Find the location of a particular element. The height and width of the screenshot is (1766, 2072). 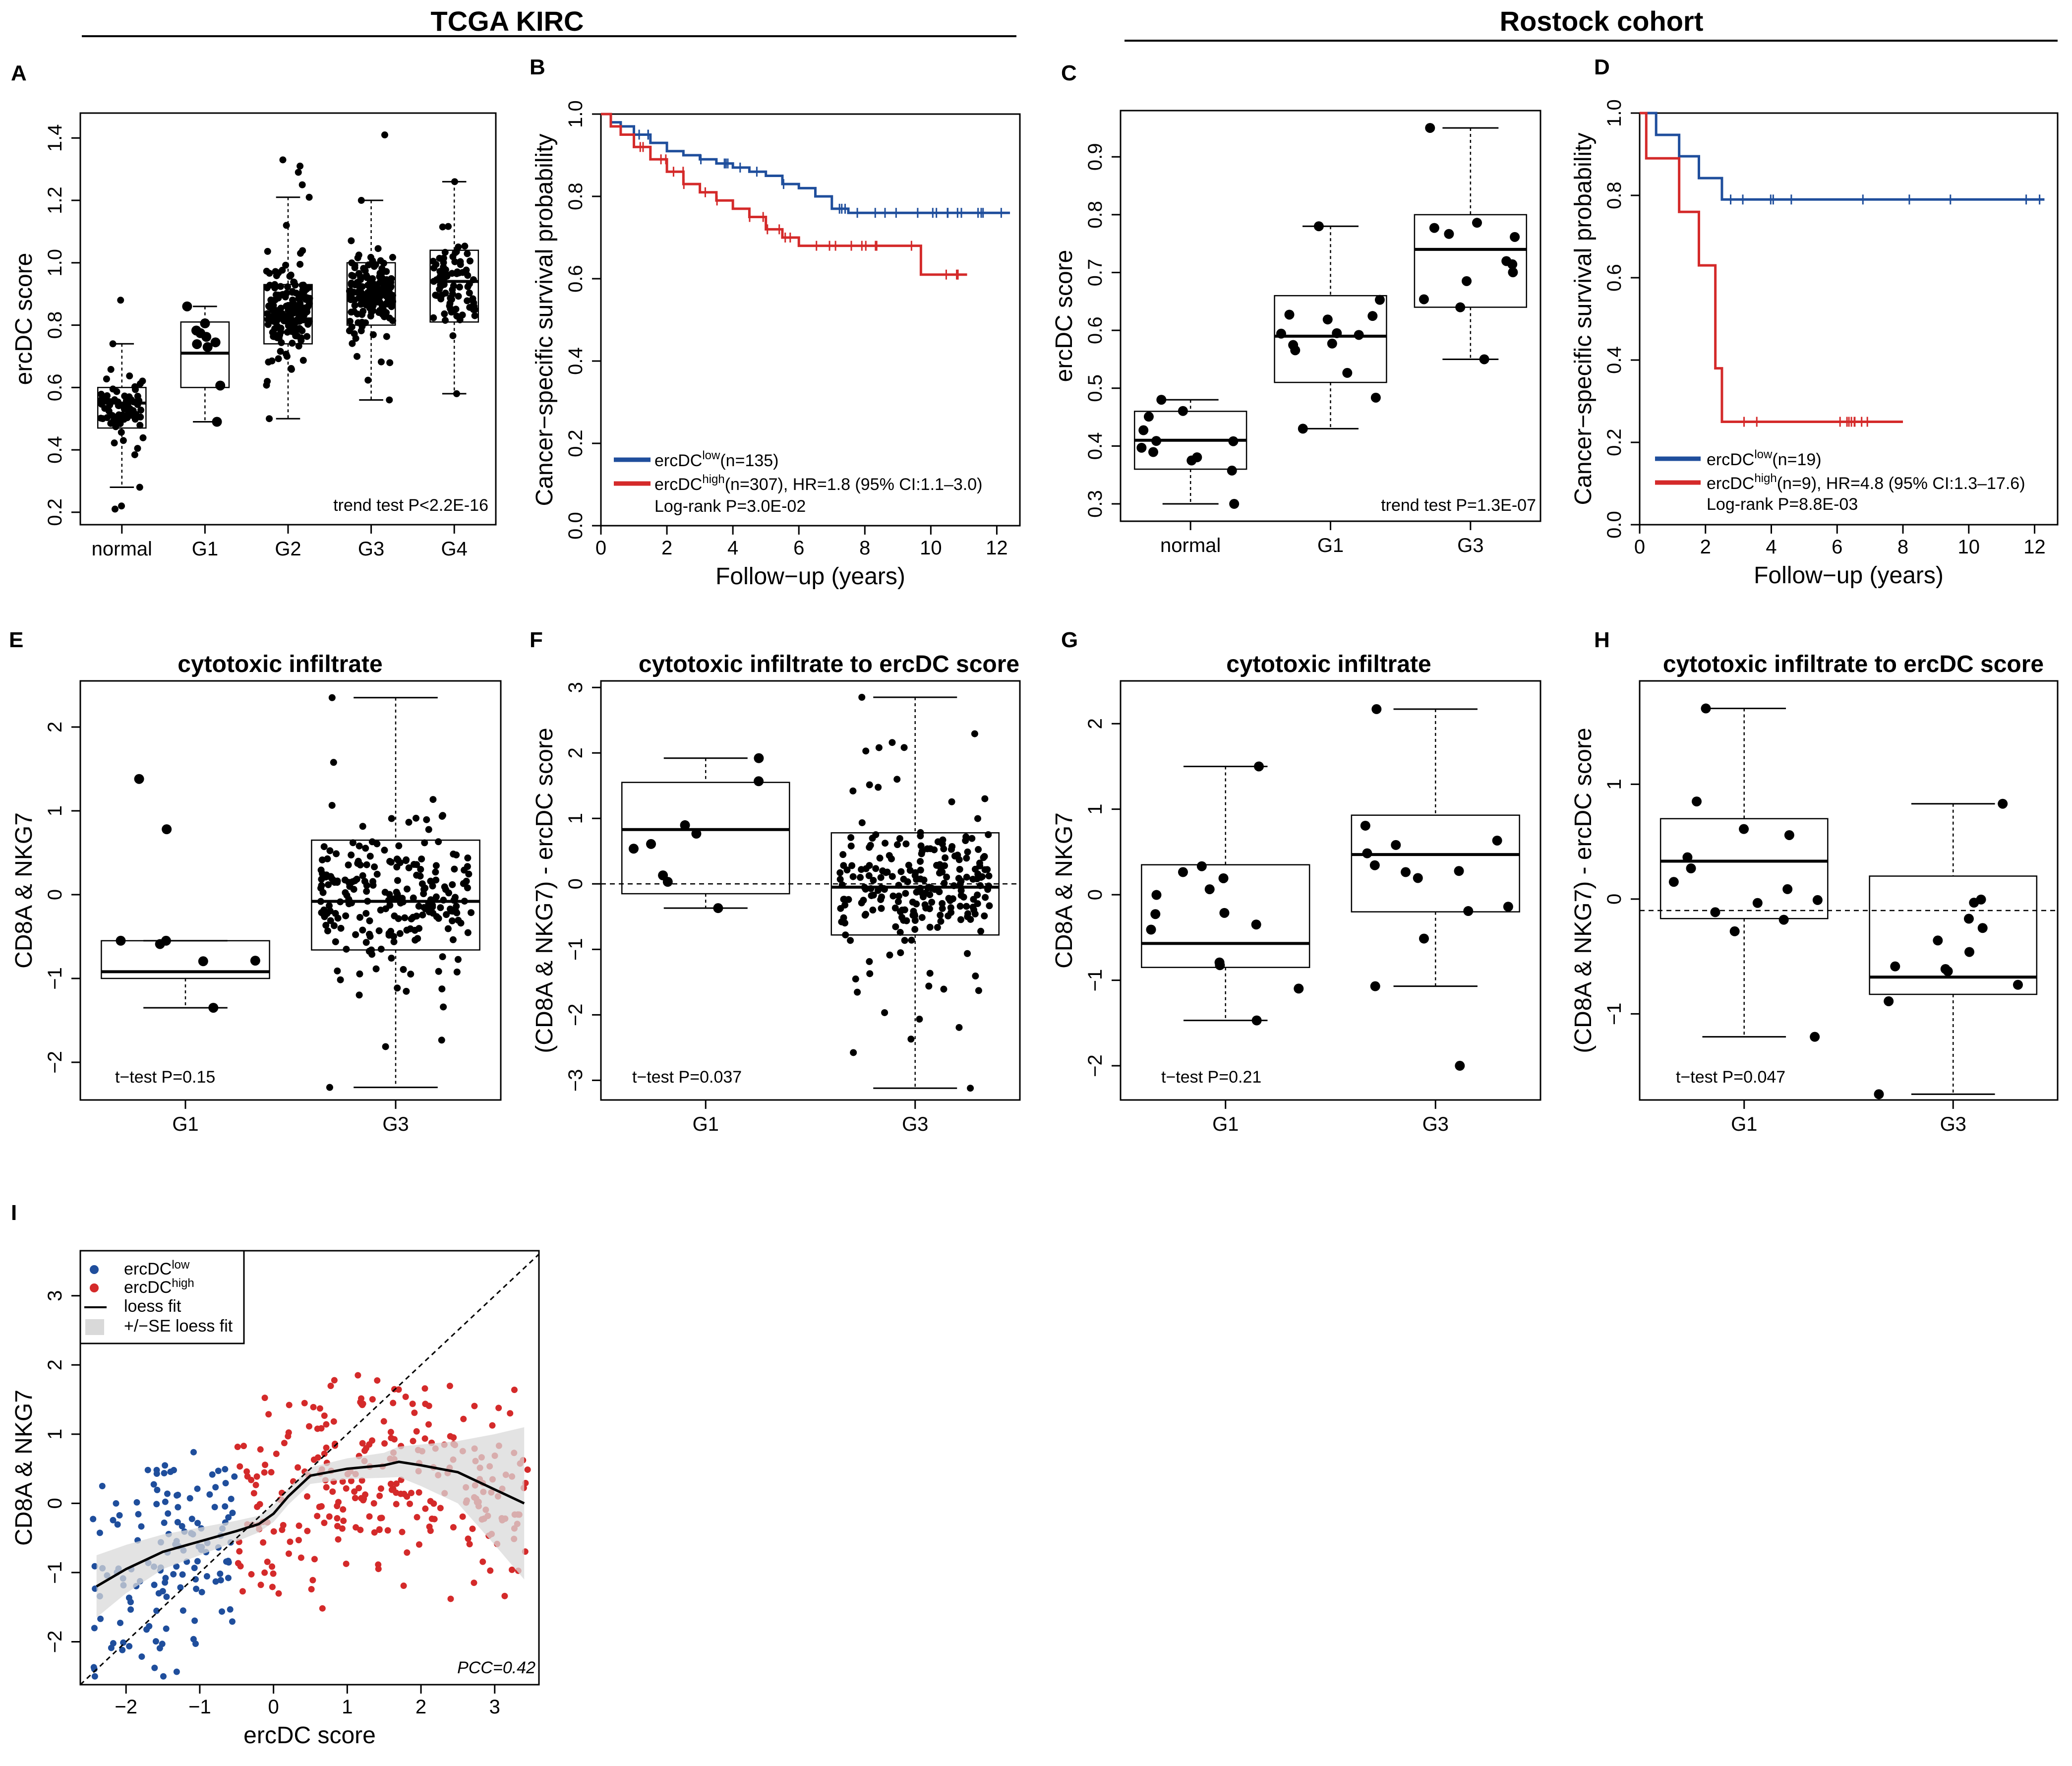

plot-frame-B is located at coordinates (811, 320).